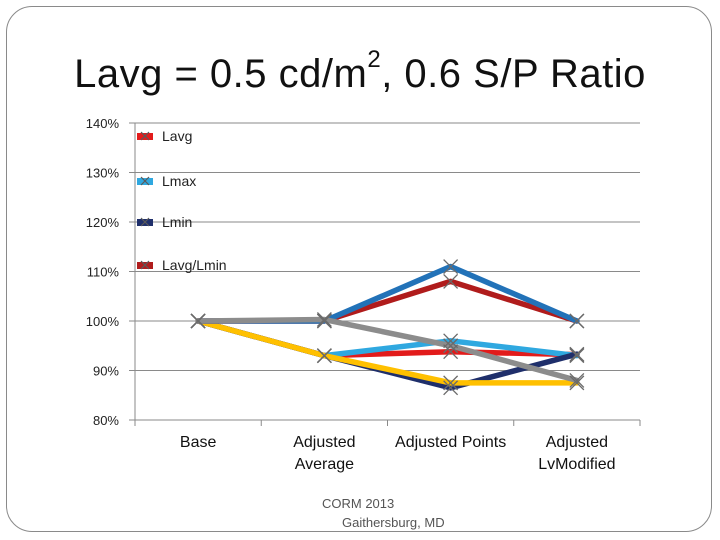 This screenshot has height=540, width=720. I want to click on x-category-label: Adjusted LvModified, so click(576, 453).